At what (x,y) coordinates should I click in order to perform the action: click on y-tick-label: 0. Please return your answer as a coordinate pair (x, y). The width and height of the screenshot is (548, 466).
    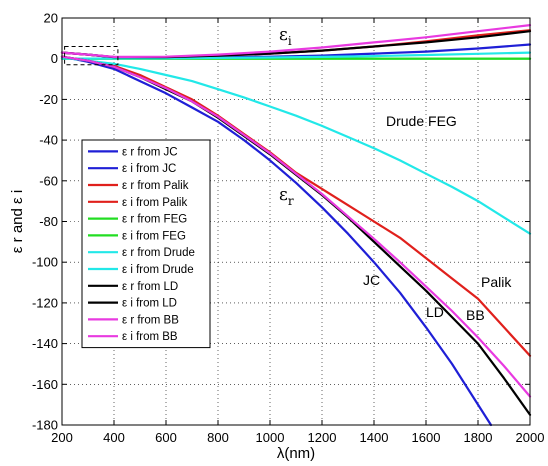
    Looking at the image, I should click on (54, 58).